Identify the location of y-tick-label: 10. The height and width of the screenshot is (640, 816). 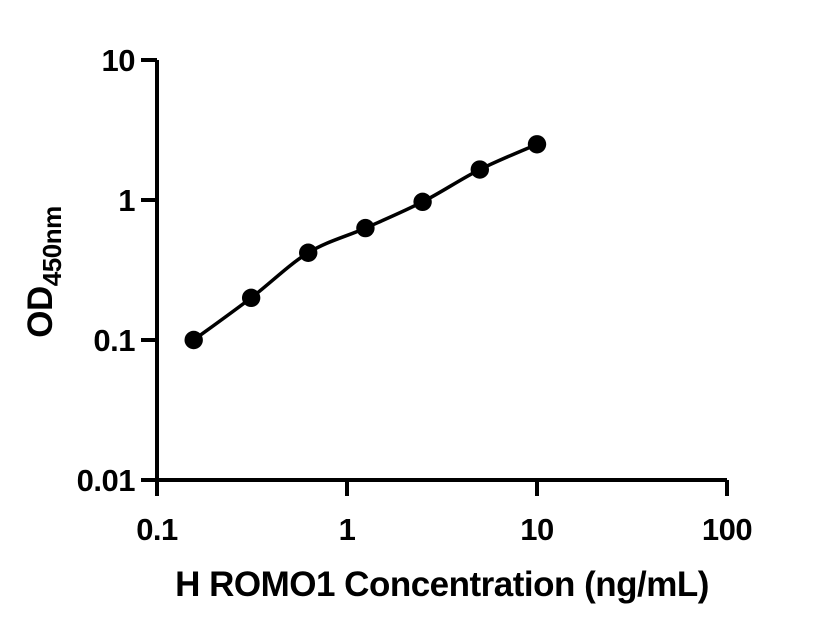
(118, 60).